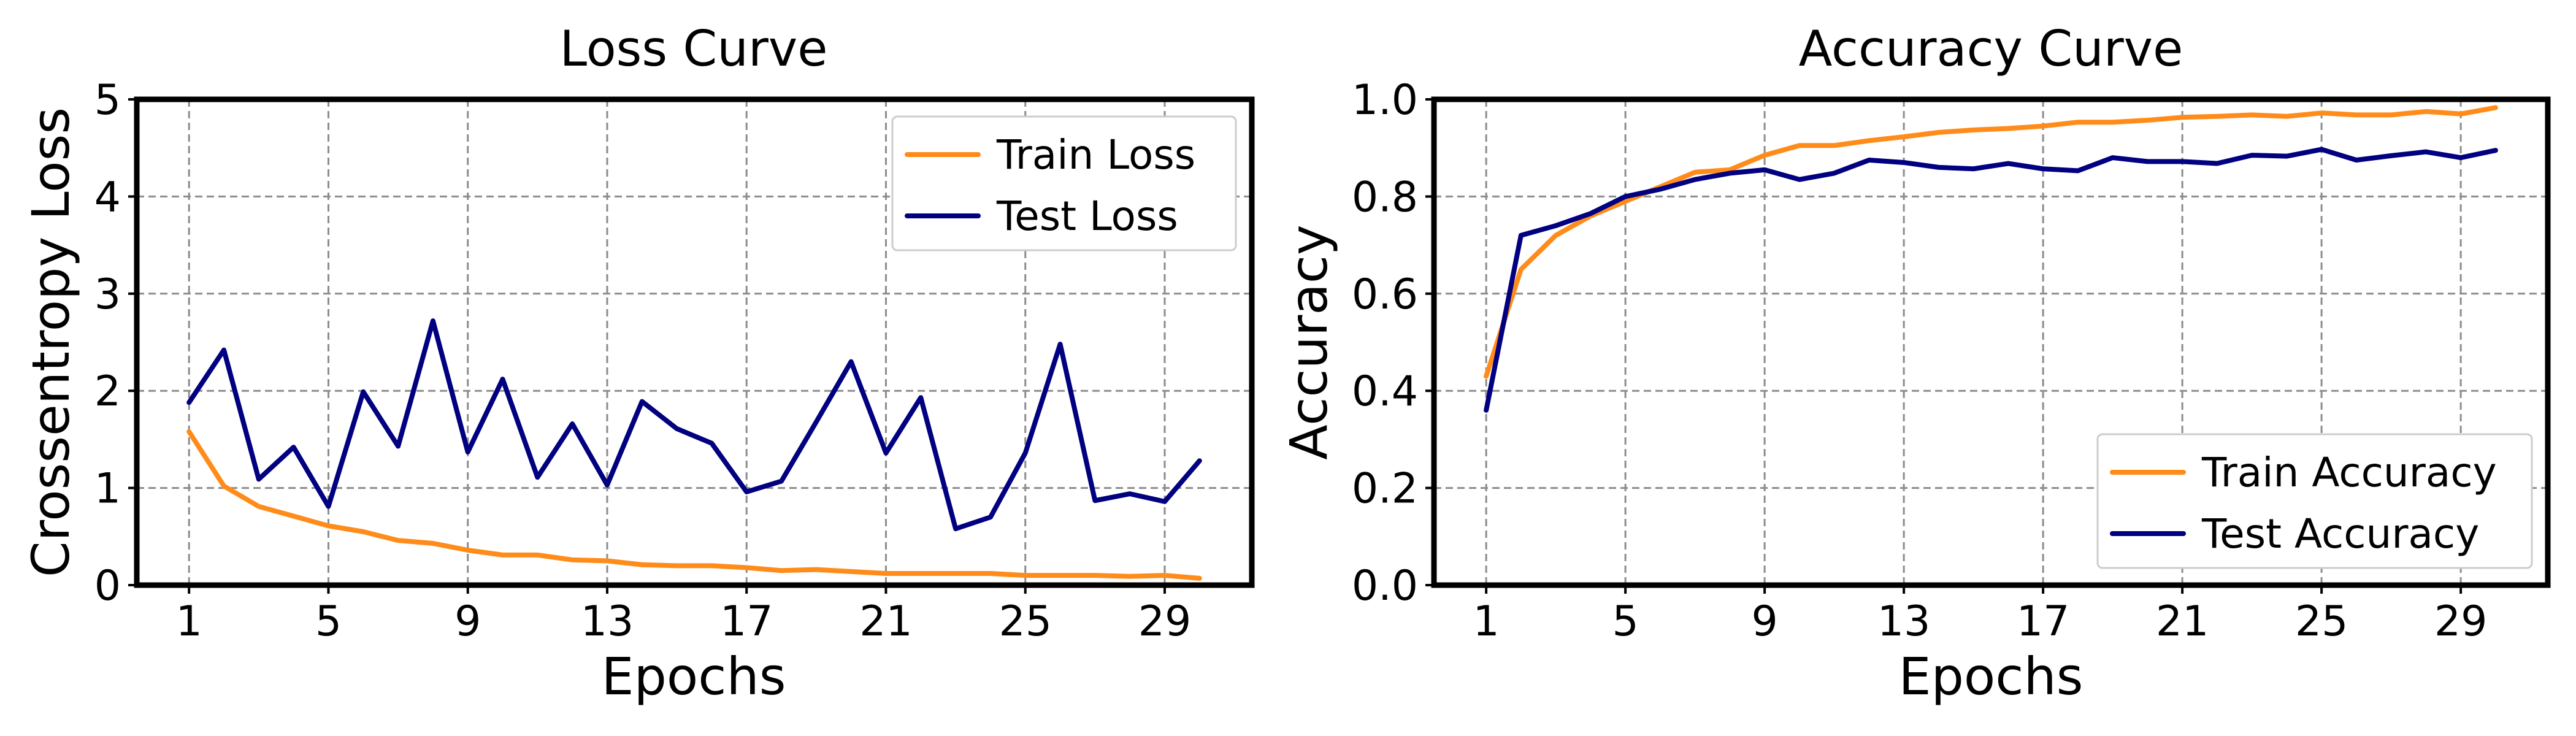 The height and width of the screenshot is (736, 2576). Describe the element at coordinates (607, 621) in the screenshot. I see `loss-x-tick-label: 13` at that location.